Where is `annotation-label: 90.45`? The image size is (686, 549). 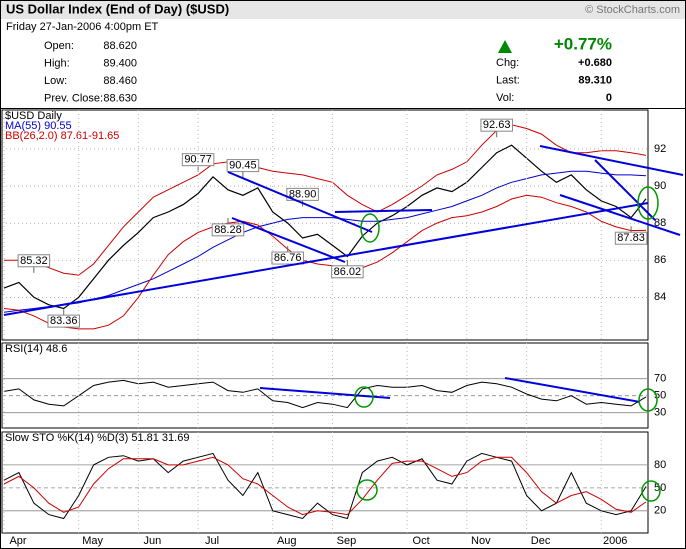 annotation-label: 90.45 is located at coordinates (243, 166).